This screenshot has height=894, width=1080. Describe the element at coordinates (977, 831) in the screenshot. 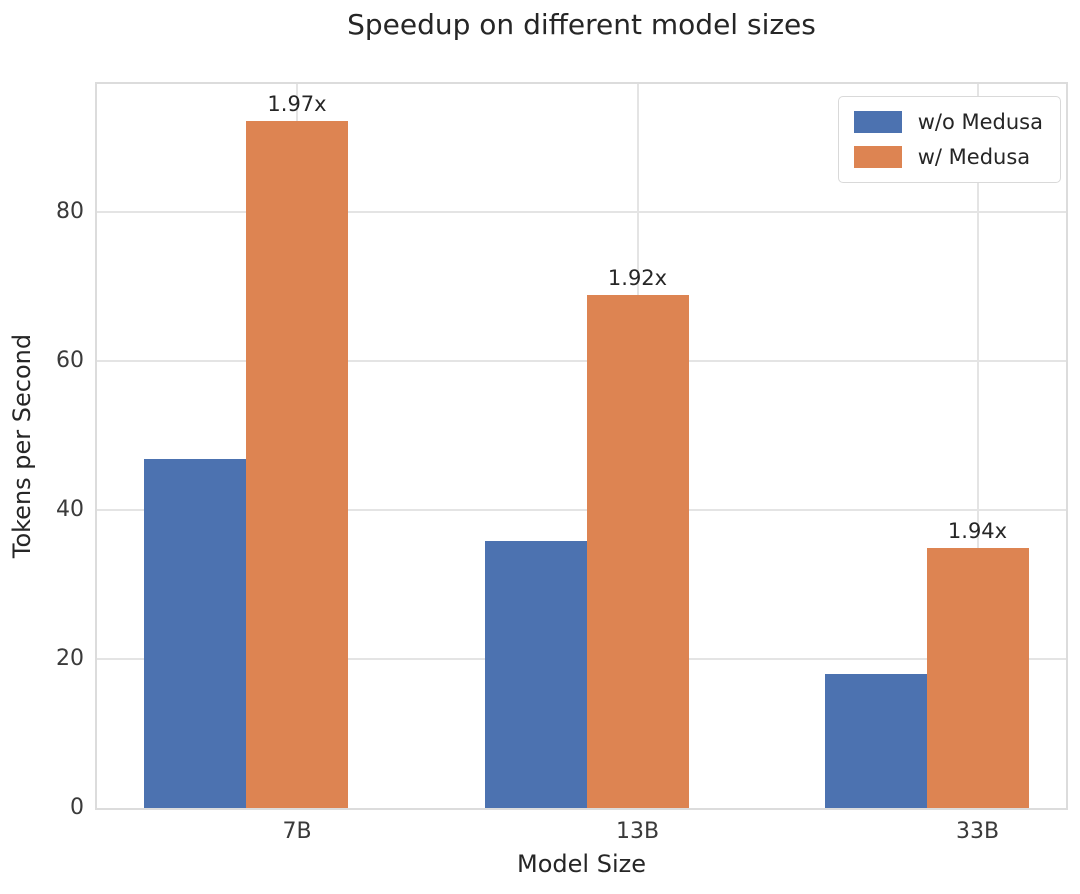

I see `x-tick-label: 33B` at that location.